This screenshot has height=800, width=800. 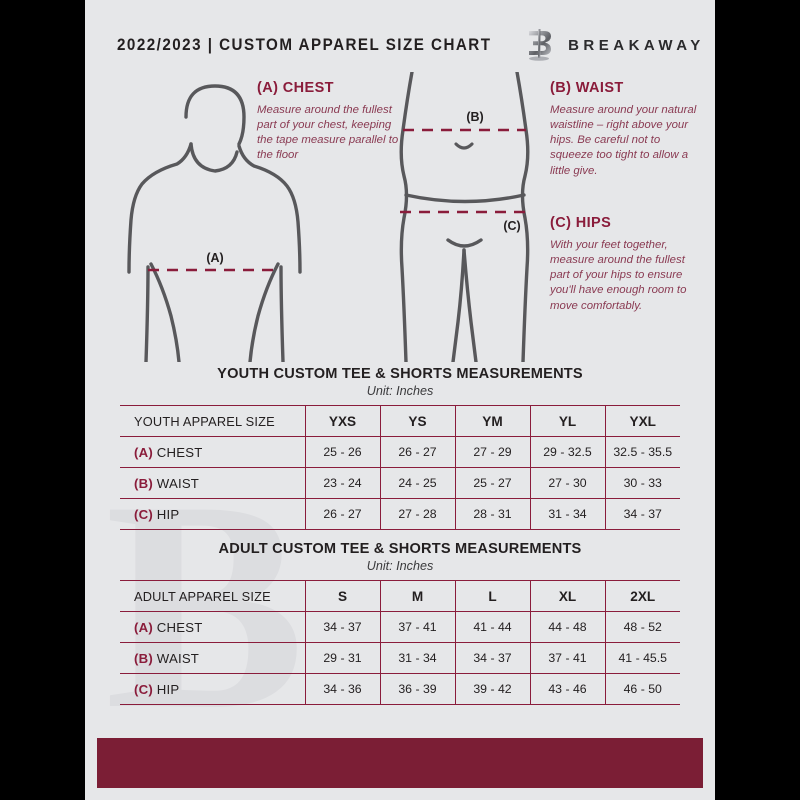 What do you see at coordinates (417, 658) in the screenshot?
I see `adult-waist-m: 31 - 34` at bounding box center [417, 658].